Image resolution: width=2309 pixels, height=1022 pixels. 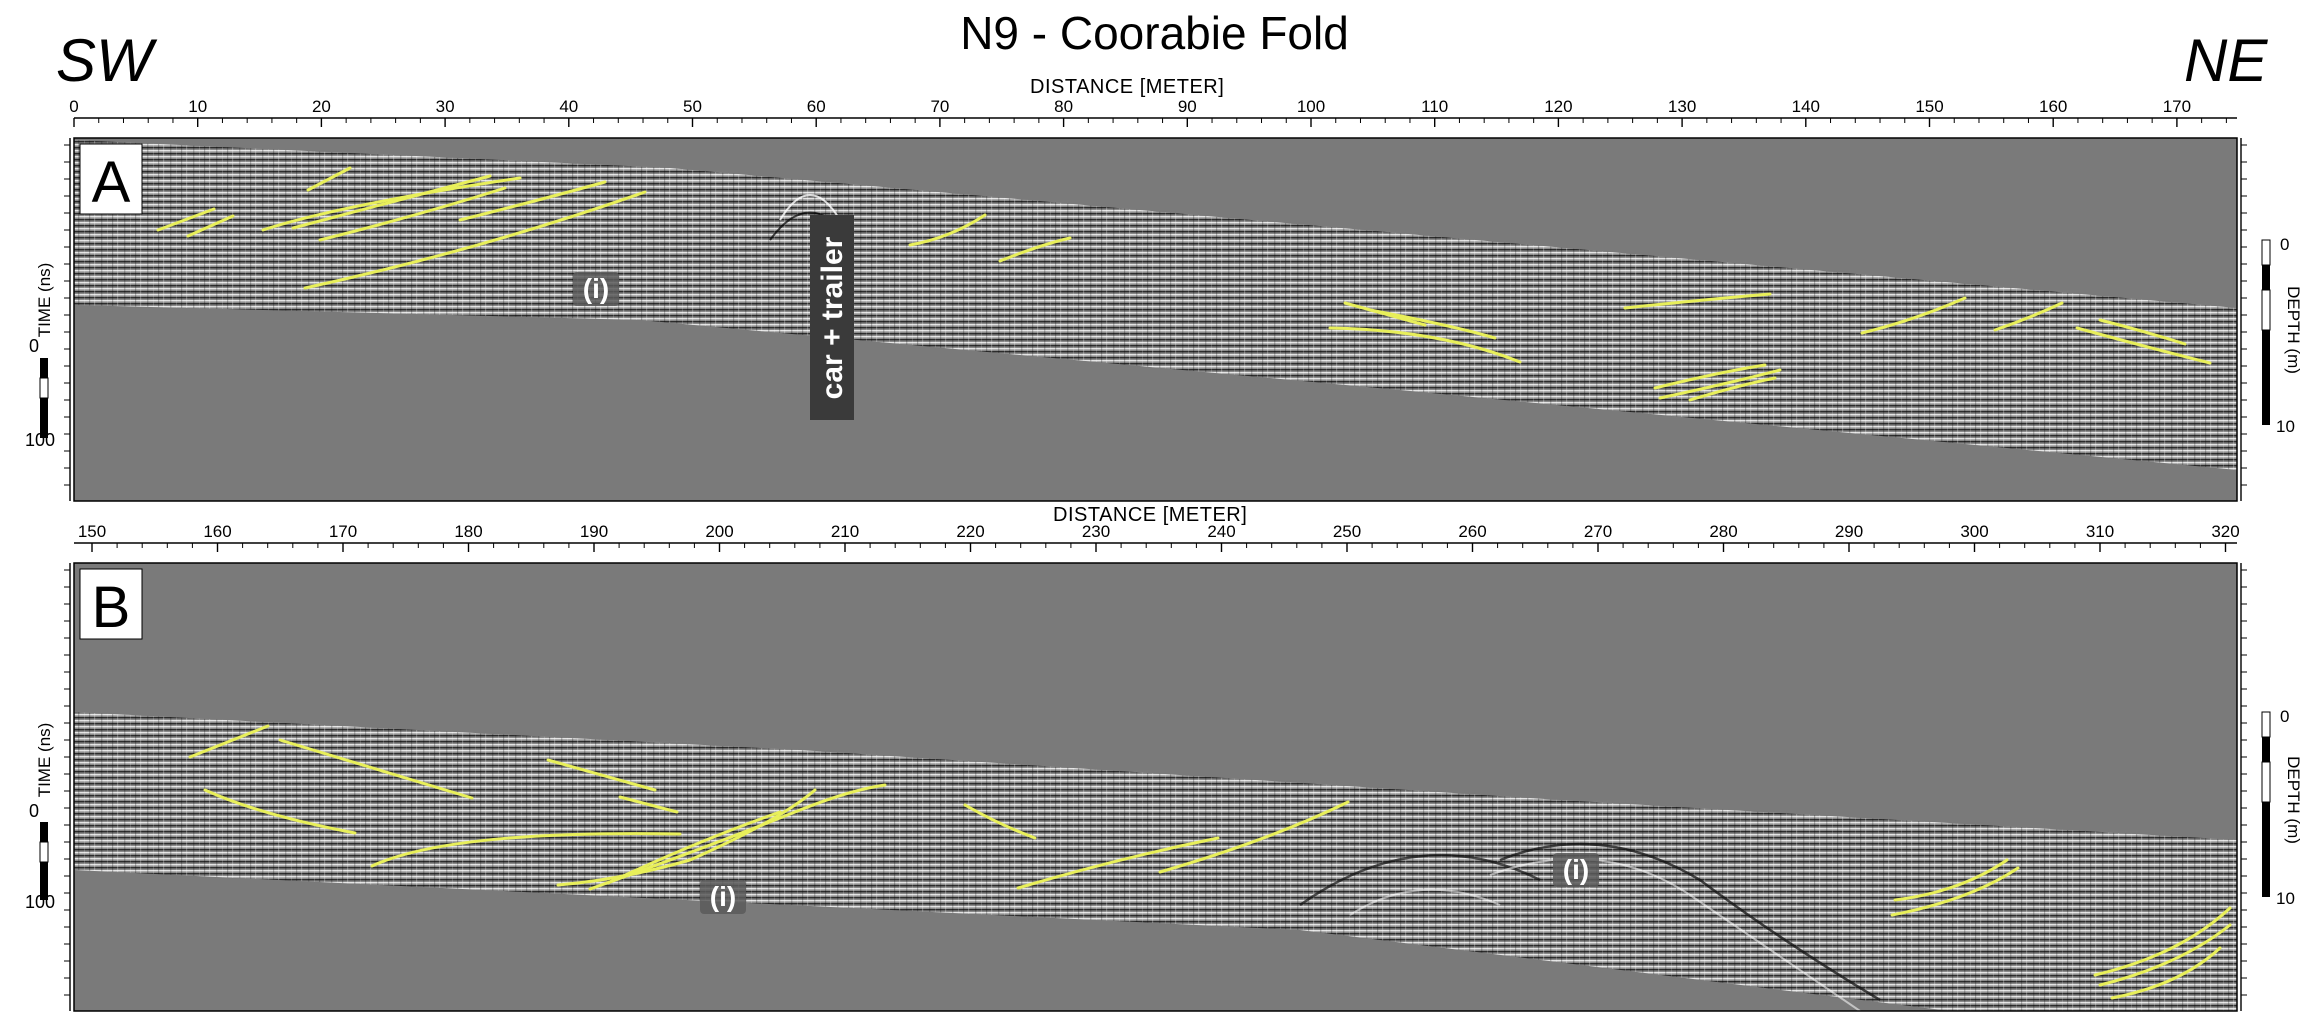 I want to click on panel-a-time-tick-0: 0, so click(x=34, y=346).